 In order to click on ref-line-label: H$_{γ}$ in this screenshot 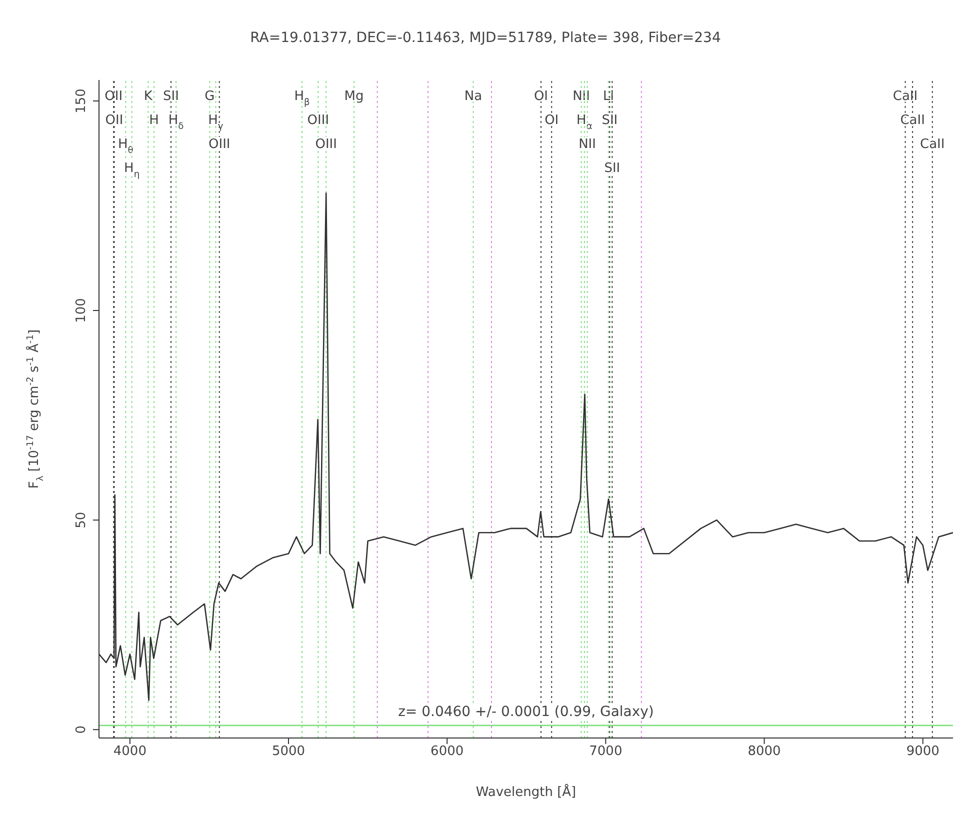, I will do `click(216, 122)`.